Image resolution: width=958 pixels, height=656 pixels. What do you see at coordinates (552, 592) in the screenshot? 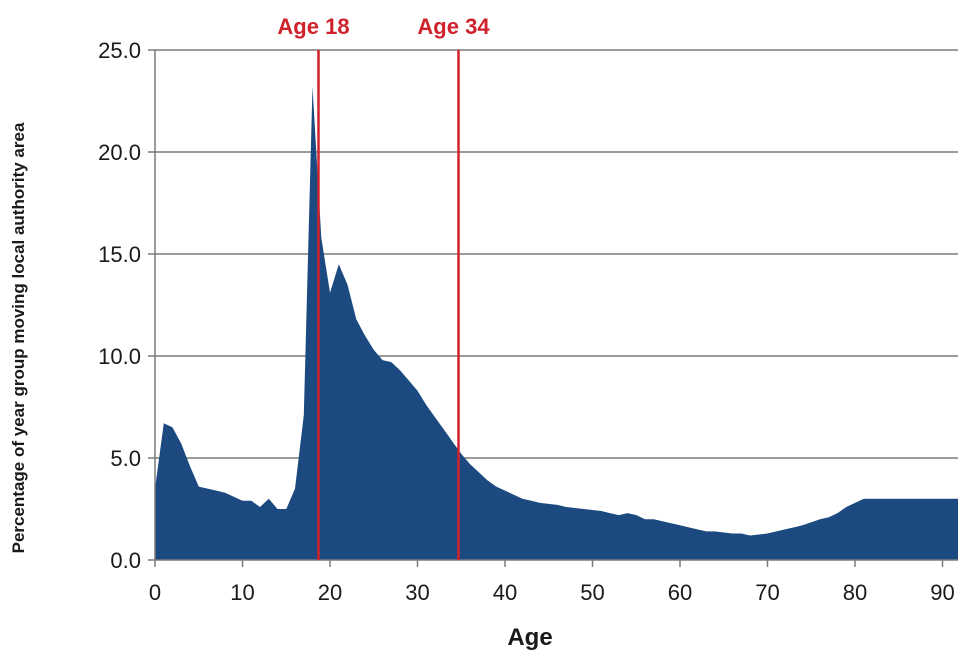
I see `x-tick-labels: 0 10 20 30 40 50 60 70 80 90` at bounding box center [552, 592].